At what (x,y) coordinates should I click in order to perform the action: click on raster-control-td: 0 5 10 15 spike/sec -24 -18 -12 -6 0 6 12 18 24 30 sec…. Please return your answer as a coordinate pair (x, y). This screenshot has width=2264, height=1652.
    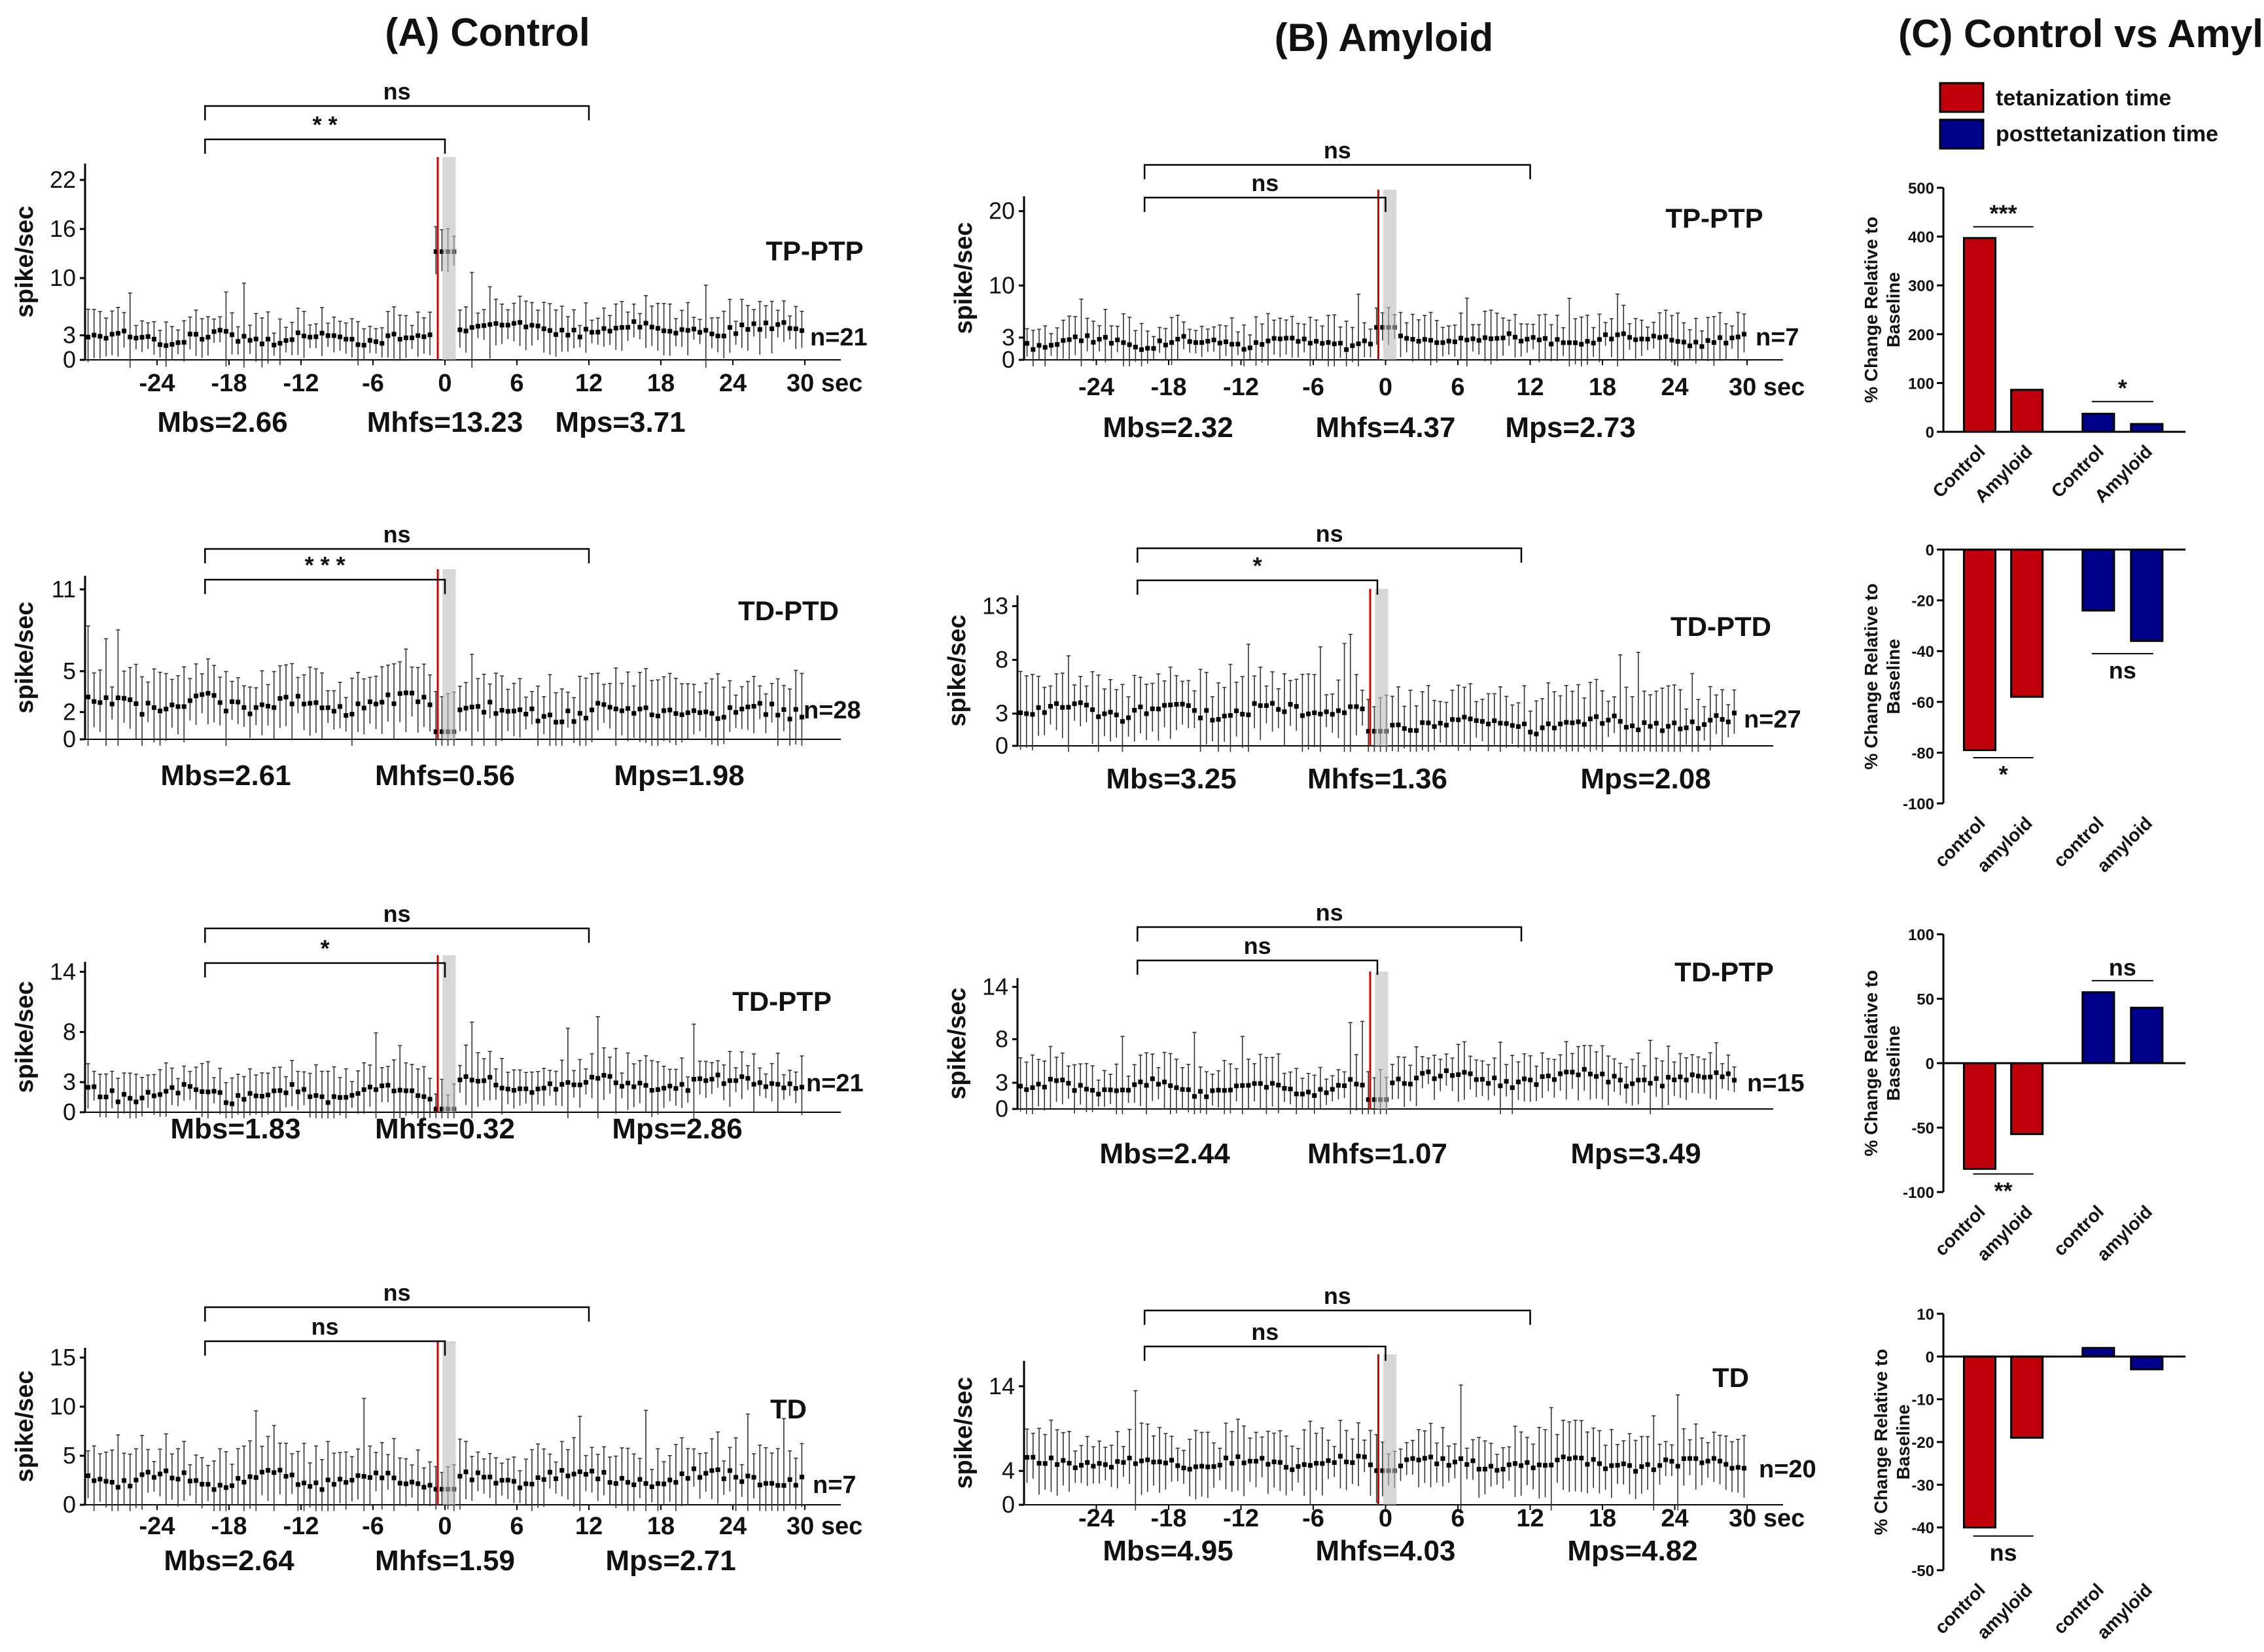
    Looking at the image, I should click on (436, 1428).